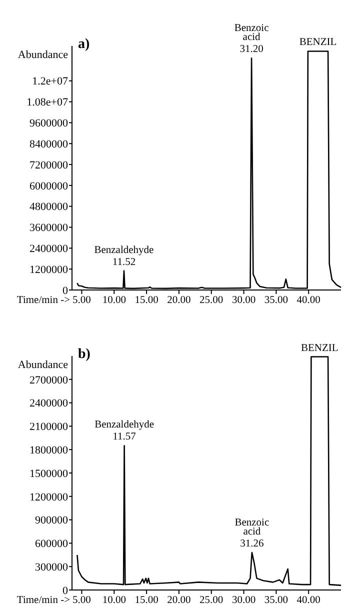 The height and width of the screenshot is (607, 347). I want to click on y-tick-label: 2100000, so click(49, 427).